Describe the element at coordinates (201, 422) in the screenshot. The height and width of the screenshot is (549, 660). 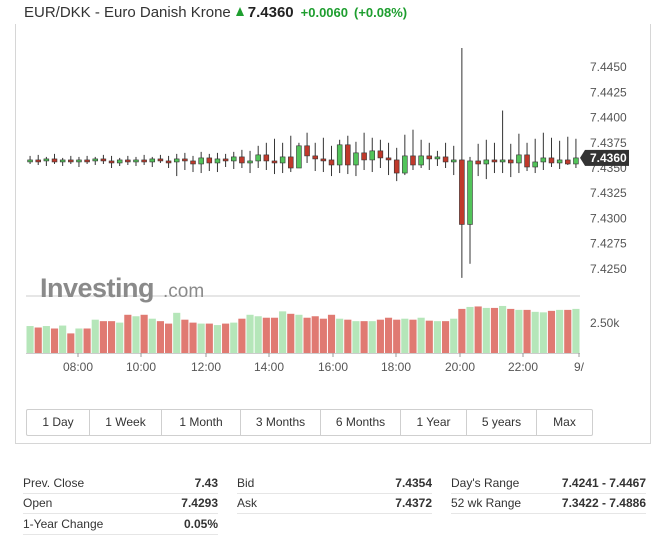
I see `range-1-month-button: 1 Month` at that location.